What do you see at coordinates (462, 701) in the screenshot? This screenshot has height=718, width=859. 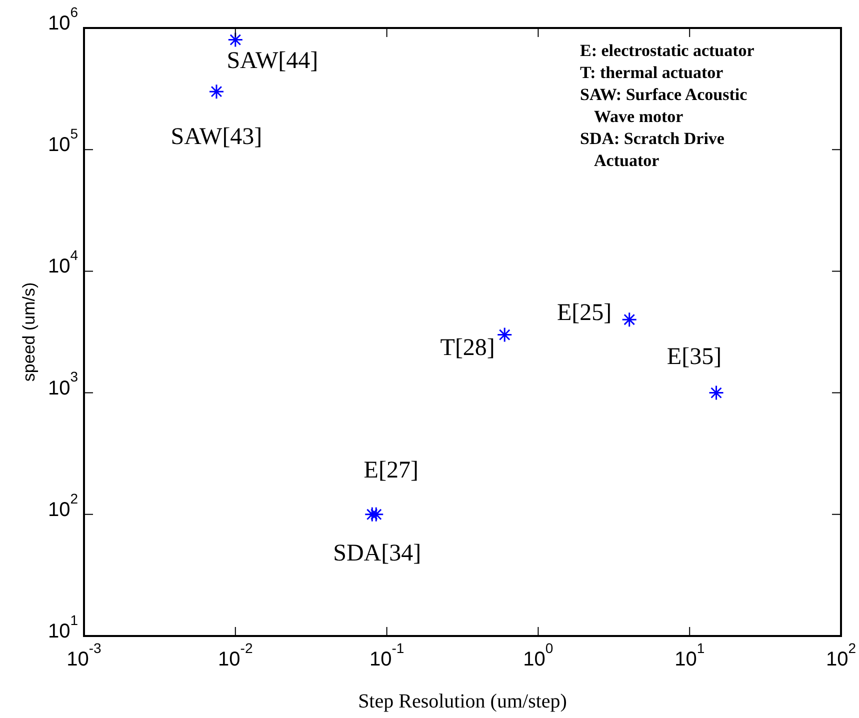 I see `x-axis-title: Step Resolution (um/step)` at bounding box center [462, 701].